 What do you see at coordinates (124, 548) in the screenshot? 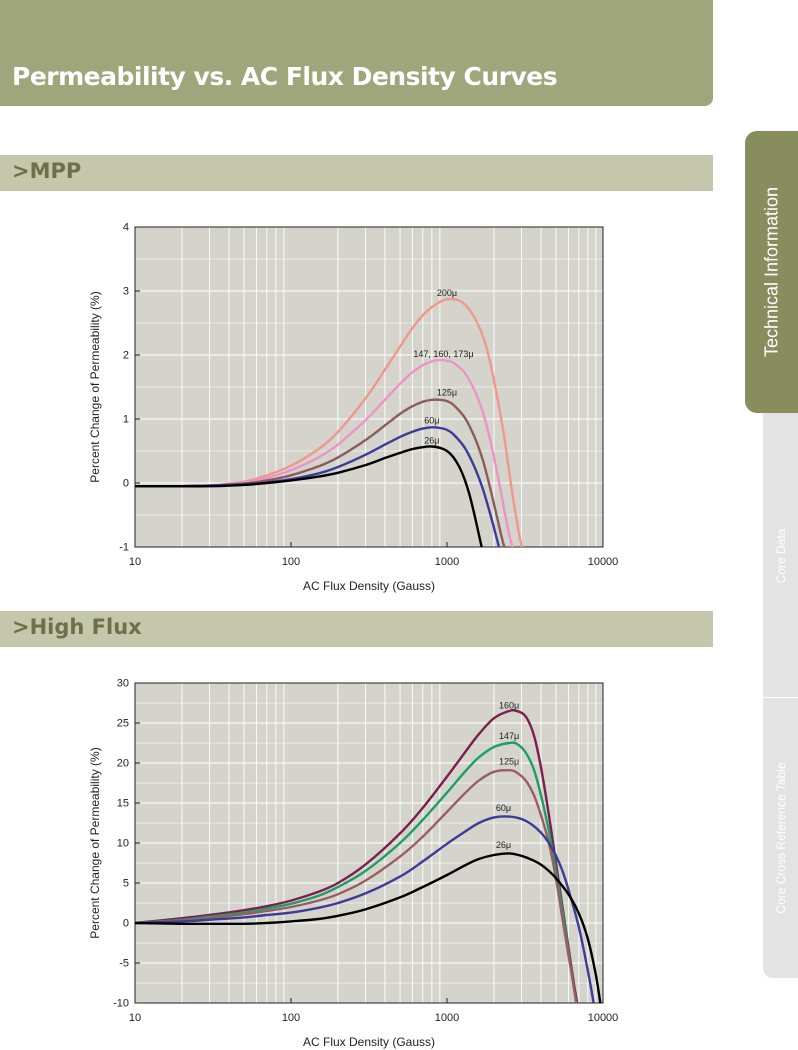
I see `y-tick-label: -1` at bounding box center [124, 548].